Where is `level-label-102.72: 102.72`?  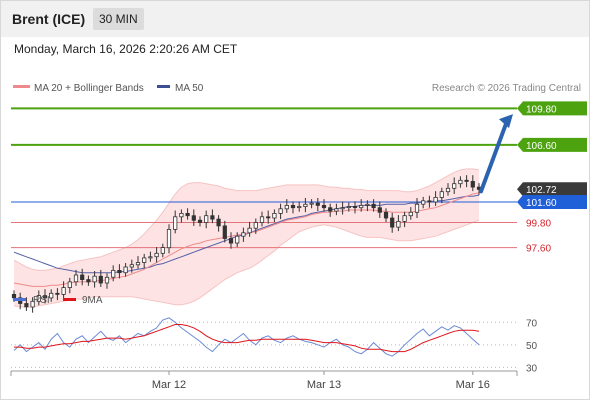 level-label-102.72: 102.72 is located at coordinates (552, 189).